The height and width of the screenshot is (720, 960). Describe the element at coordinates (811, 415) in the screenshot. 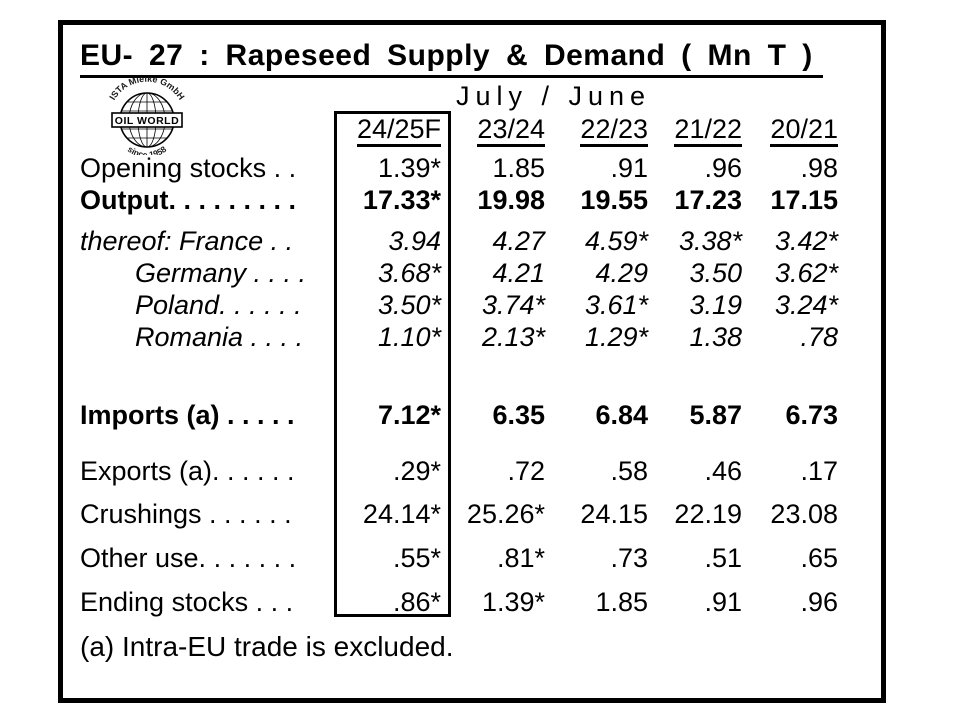

I see `cell: 6.73` at that location.